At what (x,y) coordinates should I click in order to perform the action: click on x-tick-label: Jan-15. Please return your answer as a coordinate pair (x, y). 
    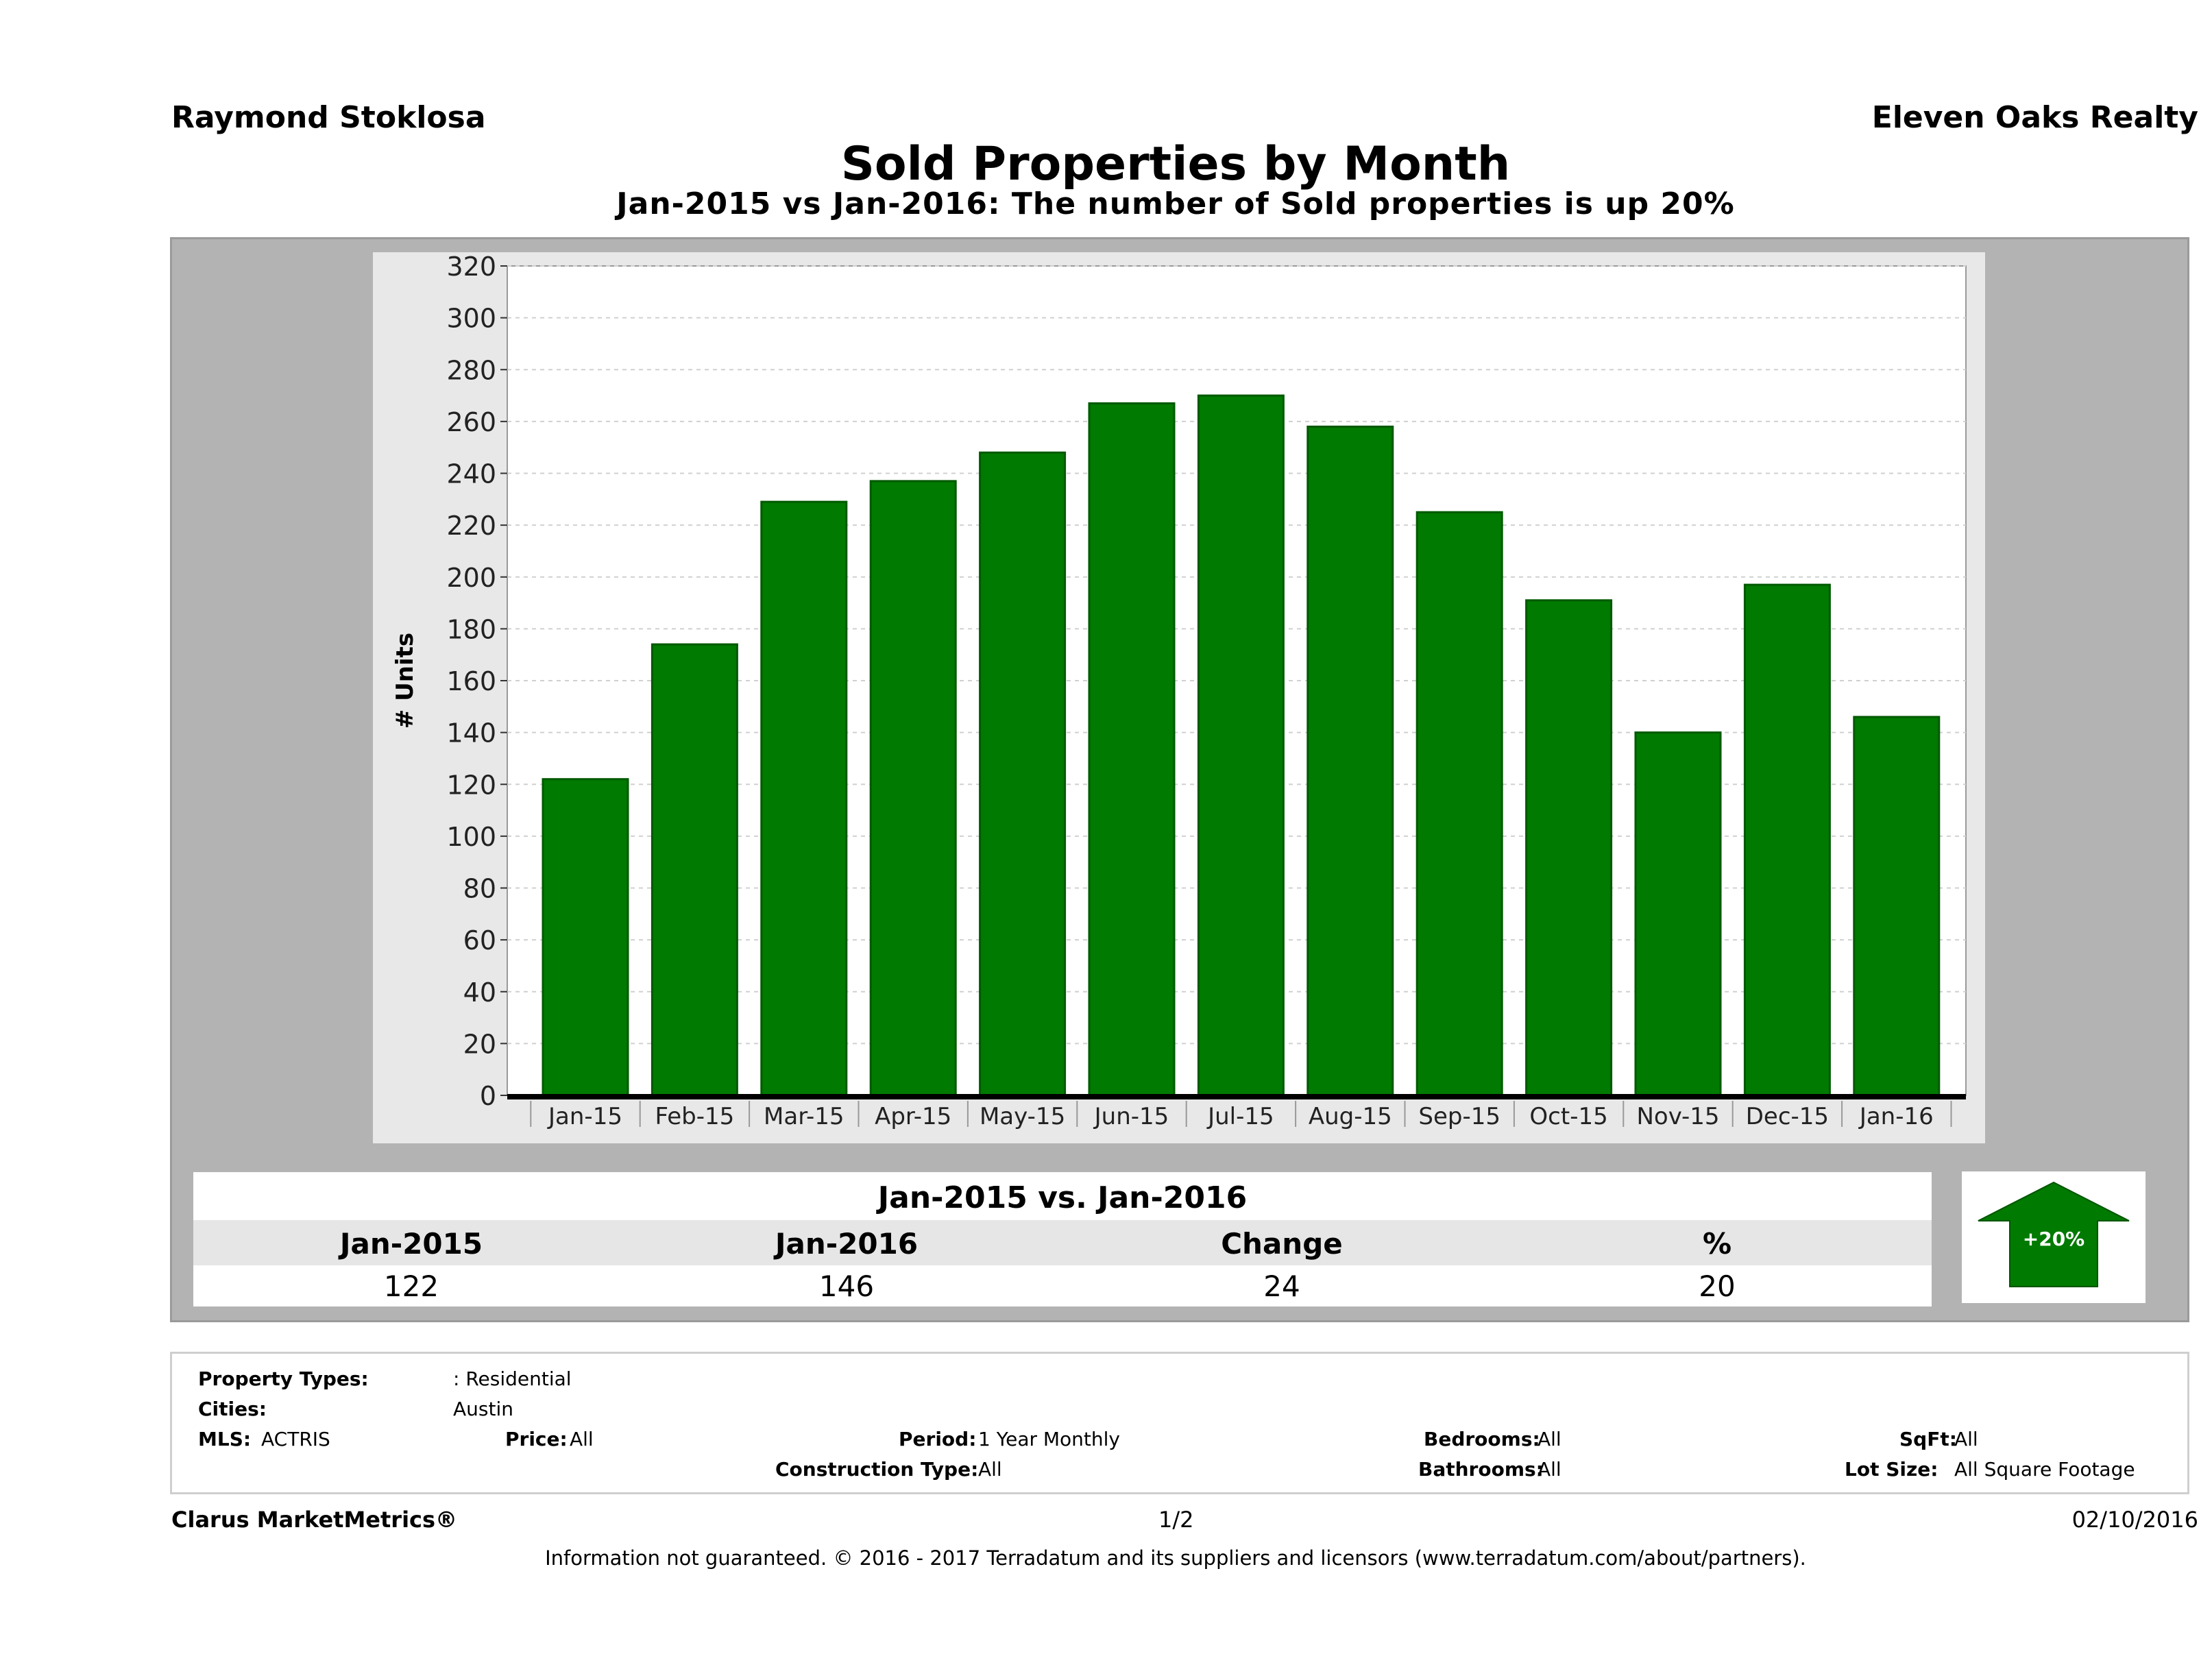
    Looking at the image, I should click on (584, 1116).